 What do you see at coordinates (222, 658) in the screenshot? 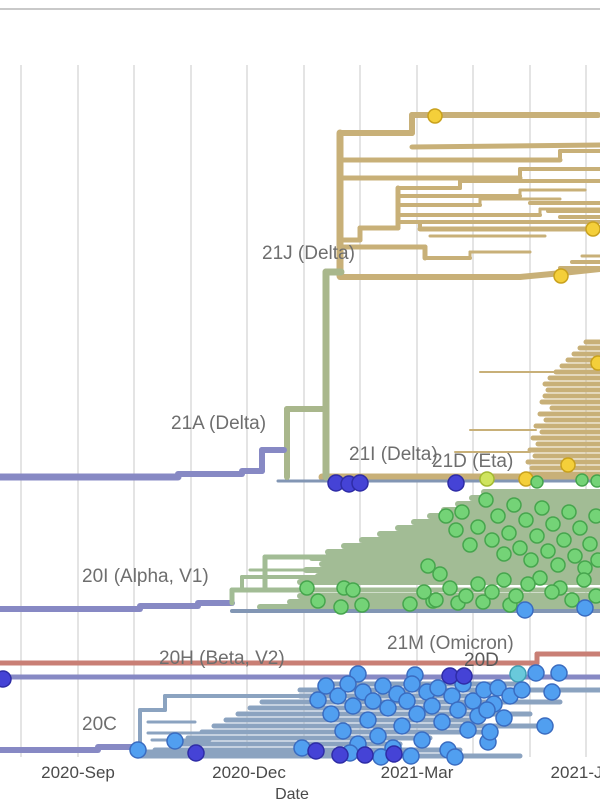
I see `clade-label-20h-beta-v2: 20H (Beta, V2)` at bounding box center [222, 658].